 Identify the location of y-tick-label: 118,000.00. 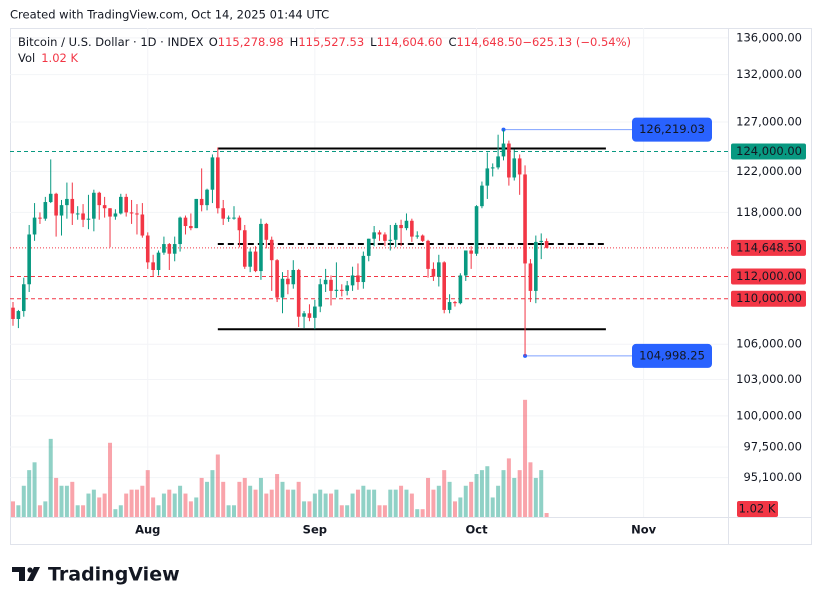
(769, 212).